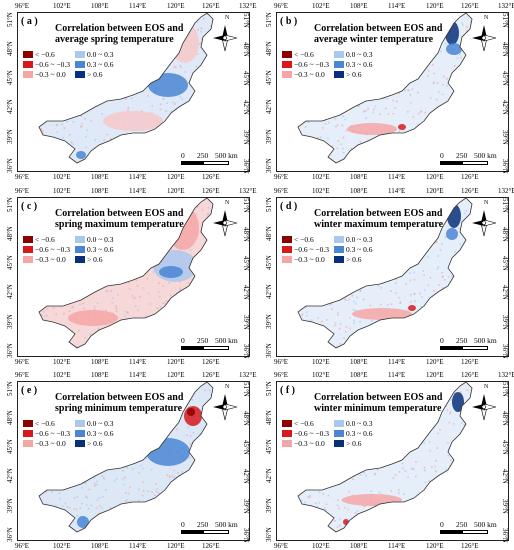 The height and width of the screenshot is (550, 514). What do you see at coordinates (303, 259) in the screenshot?
I see `legend-item: −0.3 ~ 0.0` at bounding box center [303, 259].